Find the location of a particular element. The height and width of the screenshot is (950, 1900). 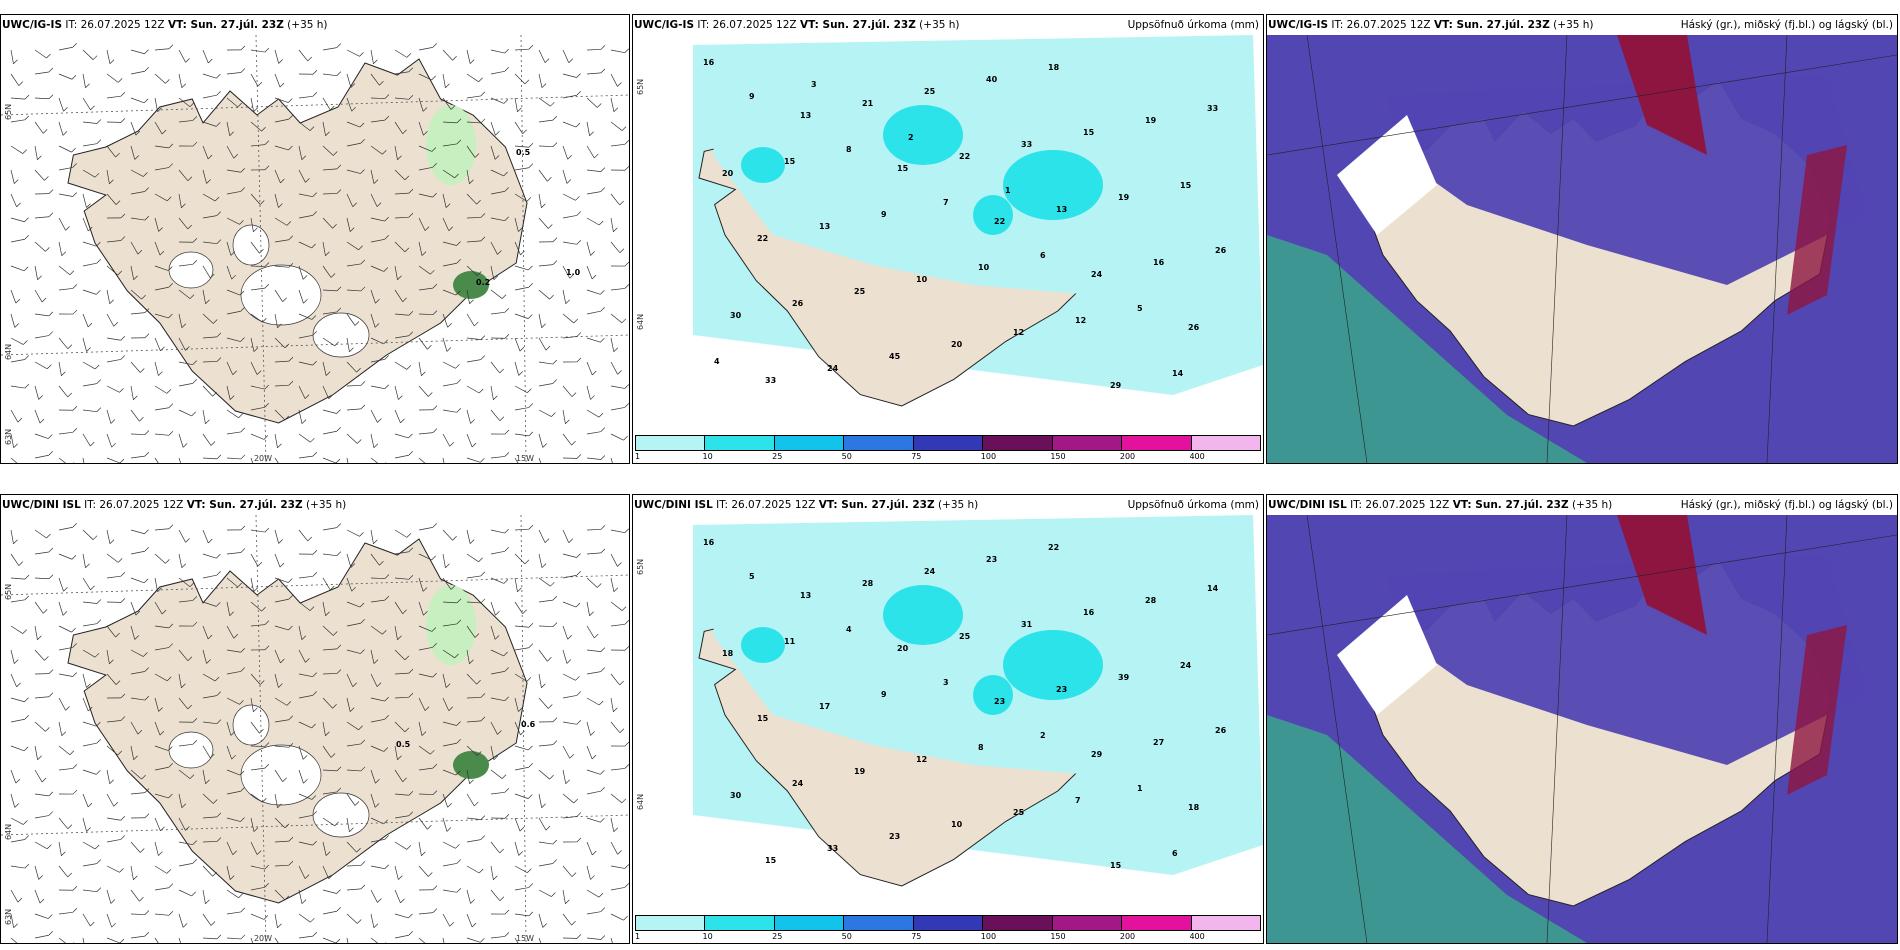

glacier is located at coordinates (341, 335).